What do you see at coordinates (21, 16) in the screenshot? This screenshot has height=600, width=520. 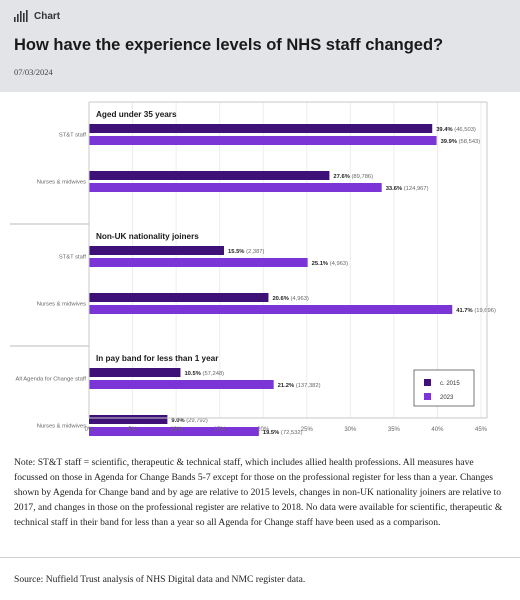 I see `bar-chart-icon` at bounding box center [21, 16].